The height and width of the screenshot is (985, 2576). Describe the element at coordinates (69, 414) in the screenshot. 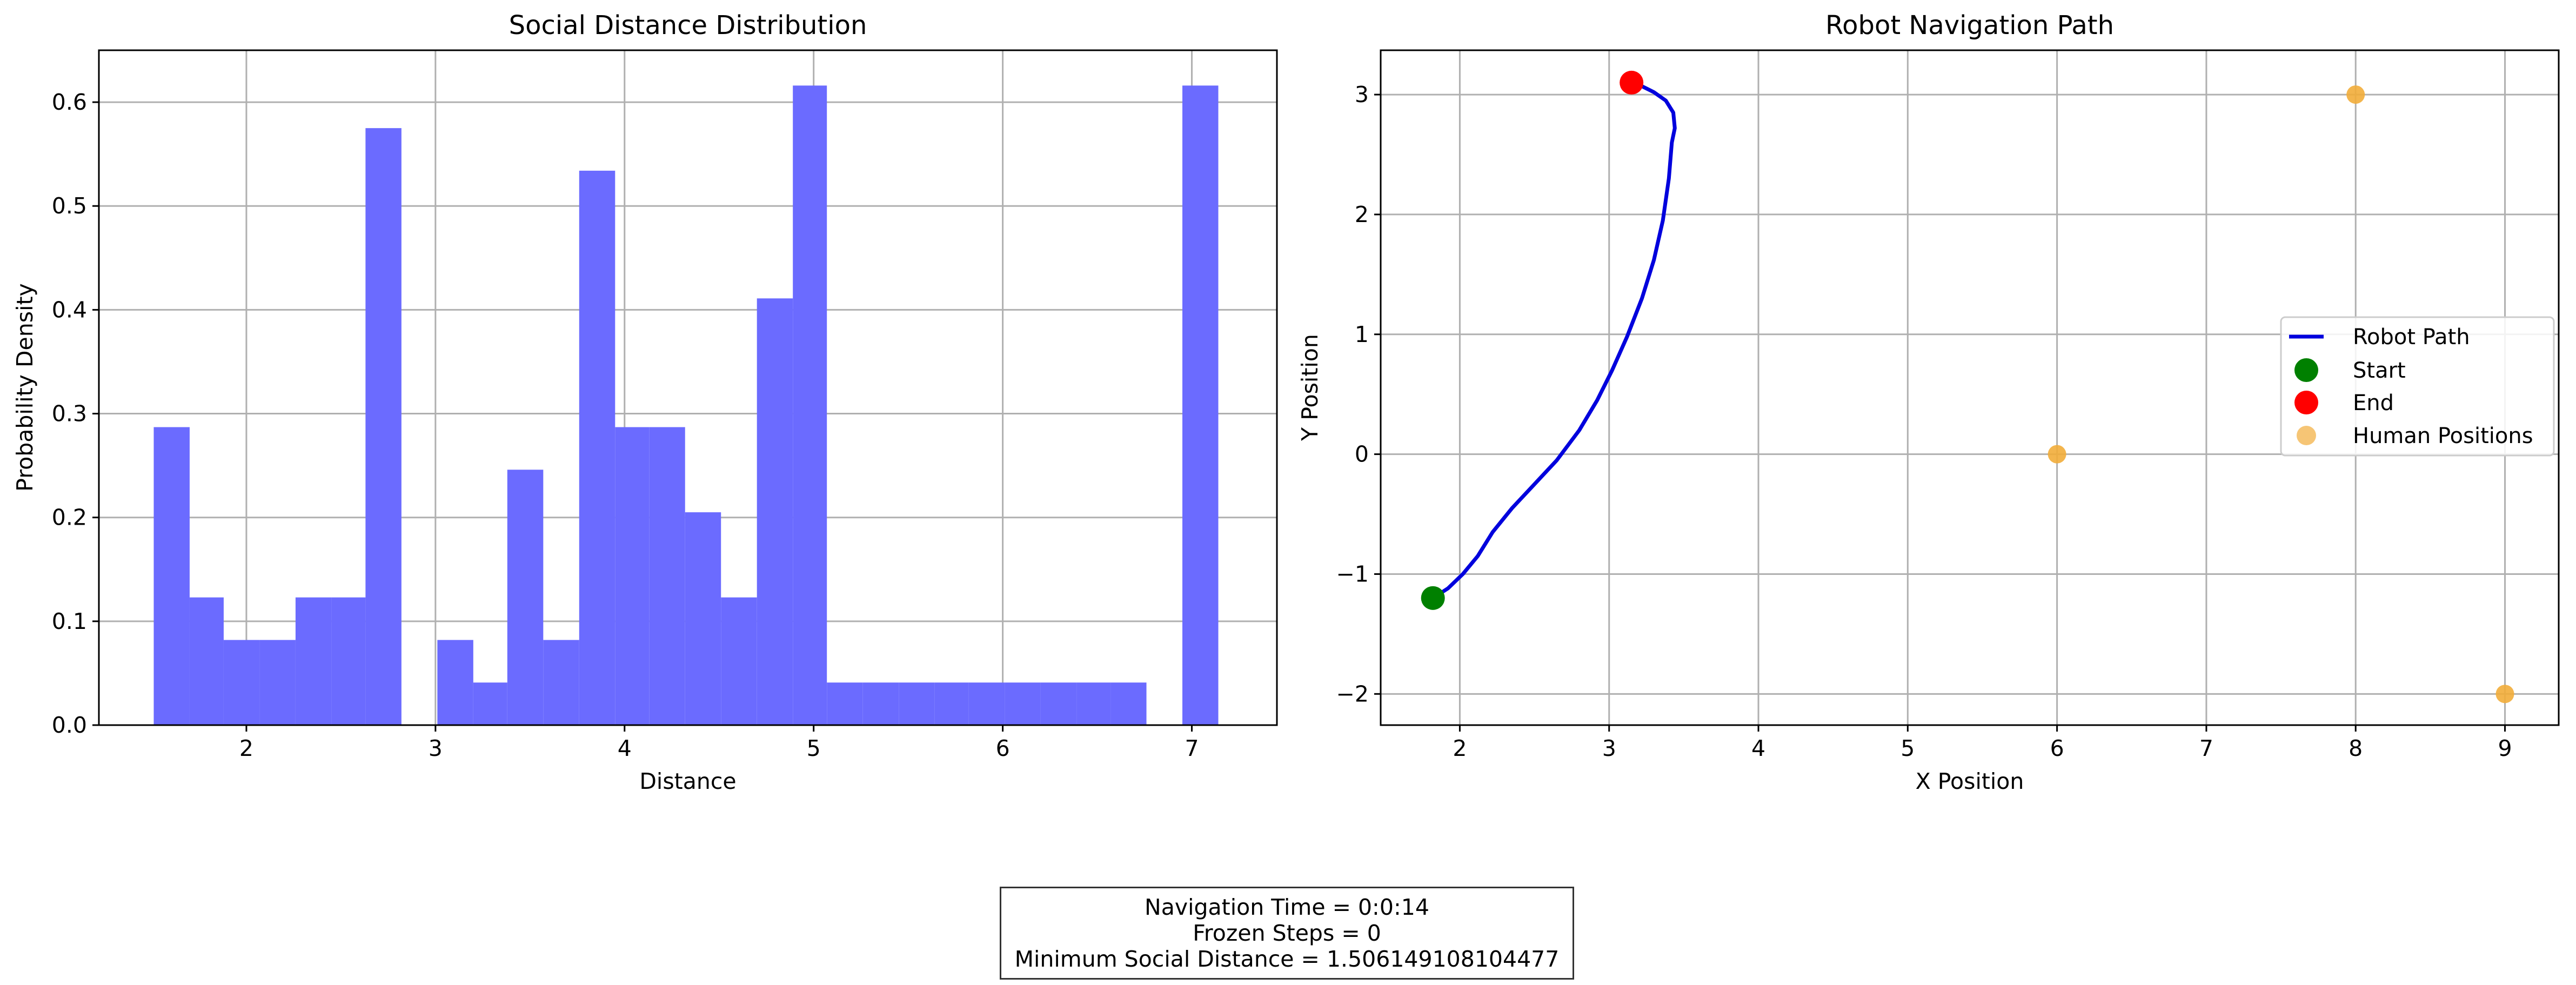

I see `y-tick-label: 0.3` at that location.